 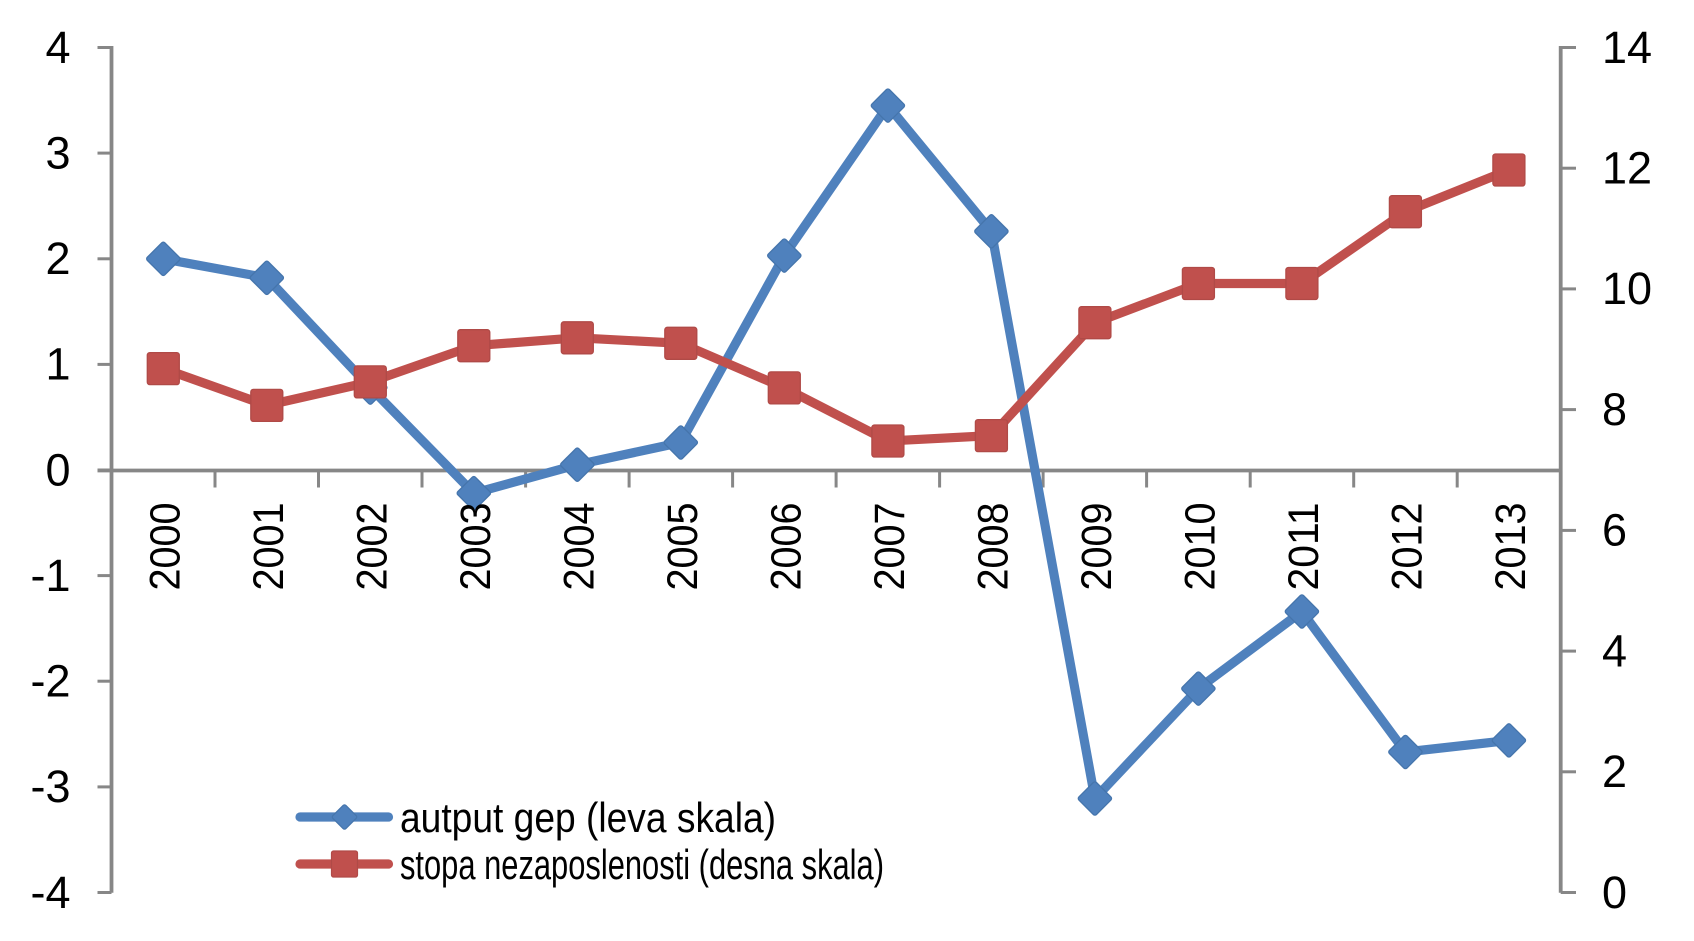 What do you see at coordinates (373, 547) in the screenshot?
I see `svg-text: 2002` at bounding box center [373, 547].